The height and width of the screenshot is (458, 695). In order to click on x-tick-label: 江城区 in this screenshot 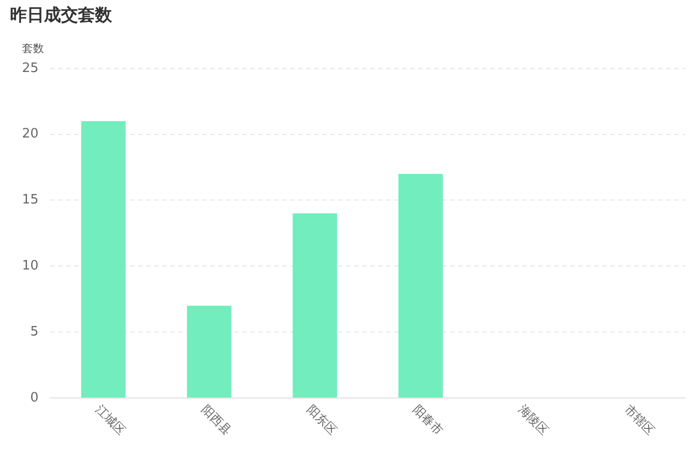, I will do `click(110, 420)`.